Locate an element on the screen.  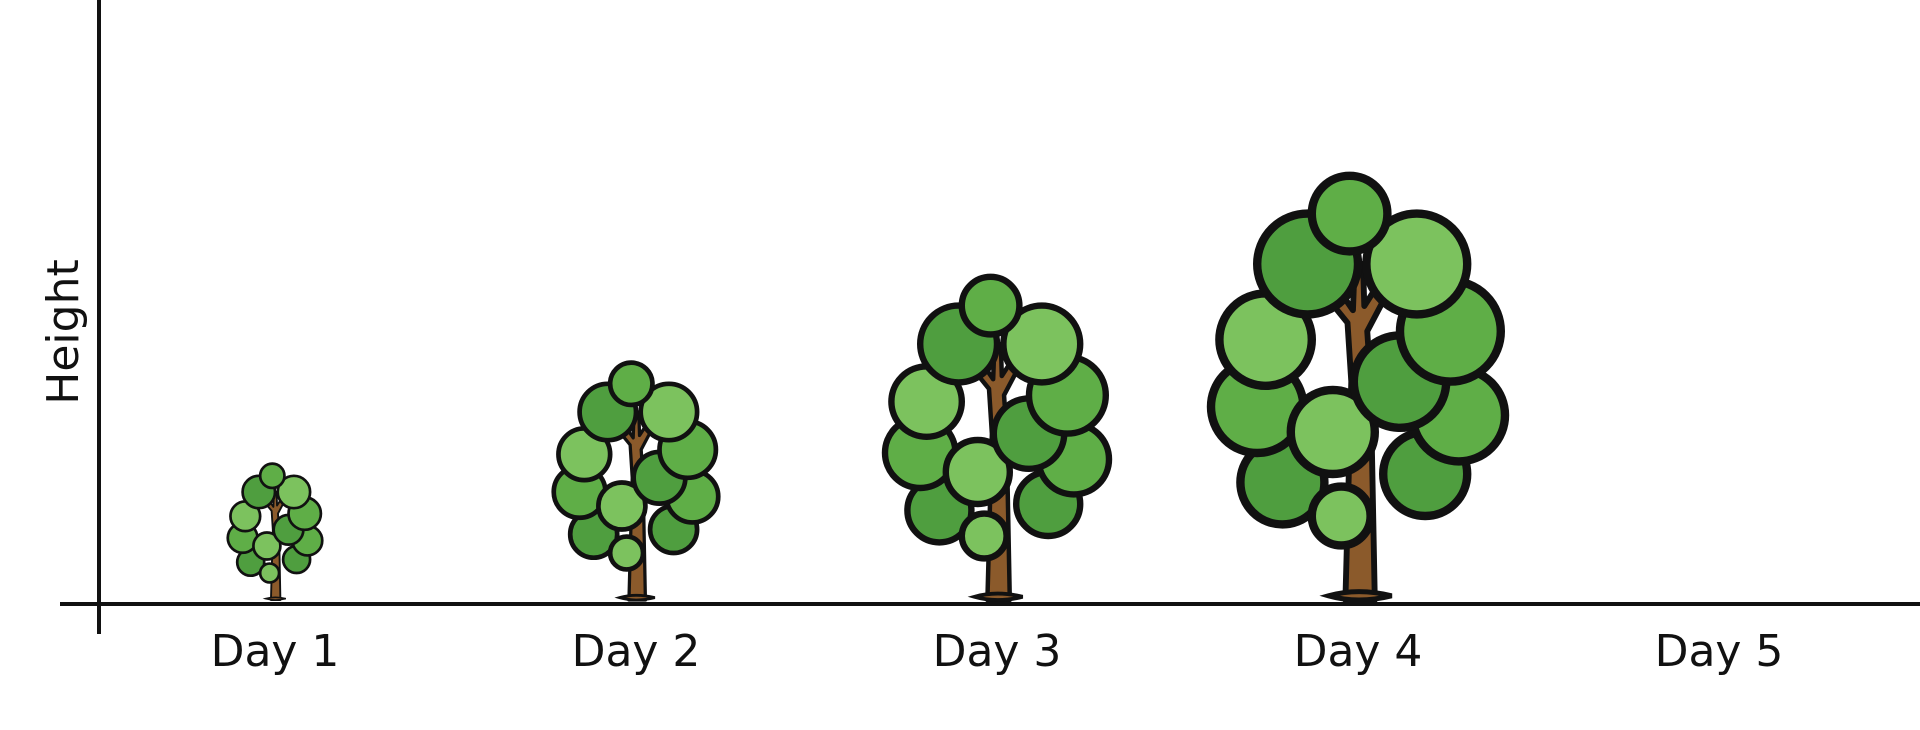
x-tick-label-day-1: Day 1 is located at coordinates (275, 651).